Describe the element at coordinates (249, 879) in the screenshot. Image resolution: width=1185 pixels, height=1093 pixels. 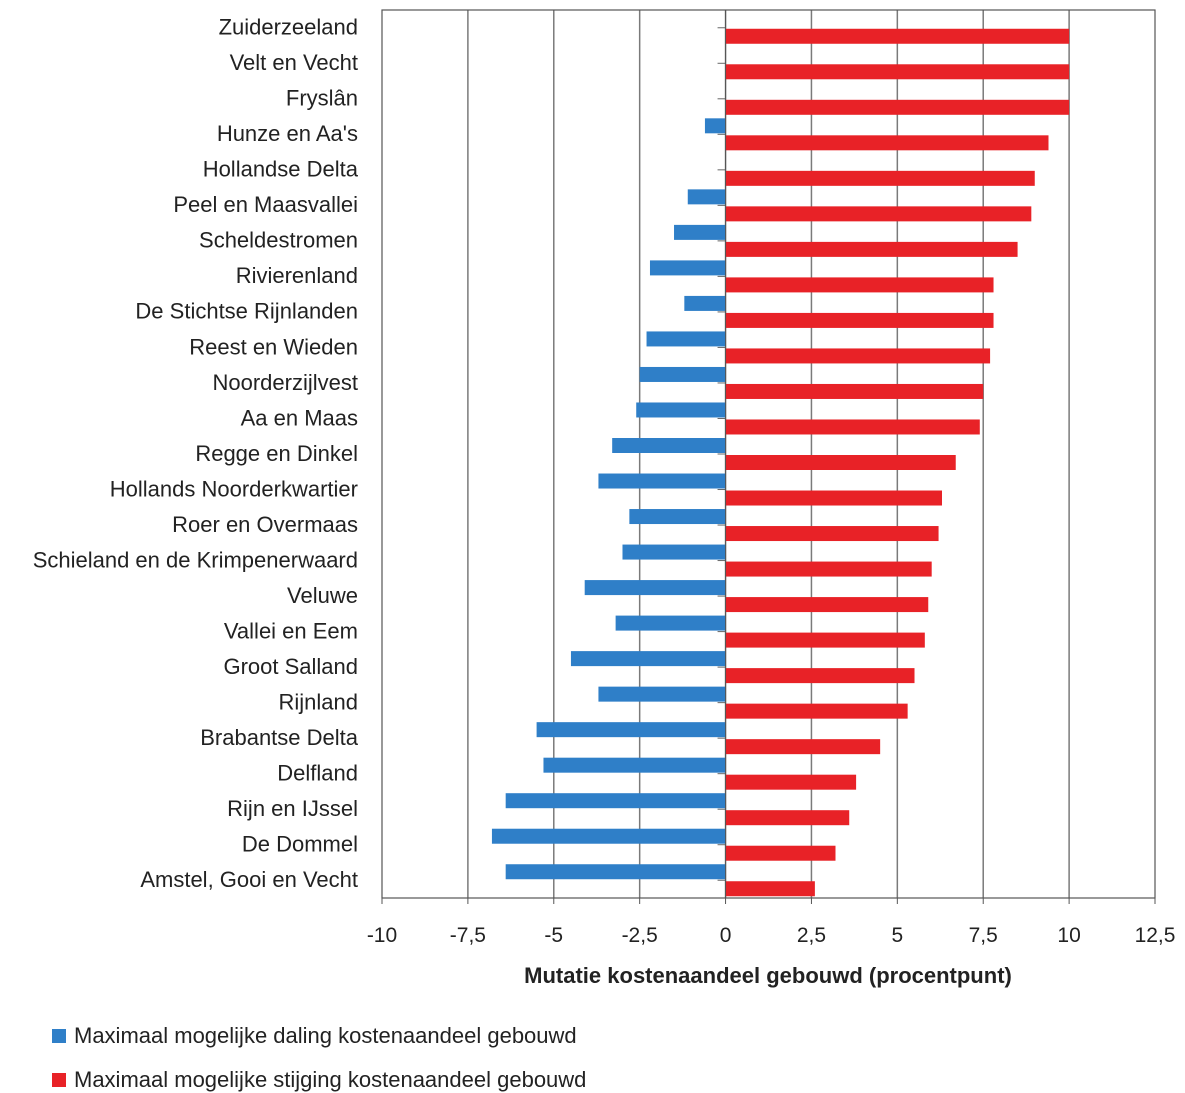
I see `category-label: Amstel, Gooi en Vecht` at that location.